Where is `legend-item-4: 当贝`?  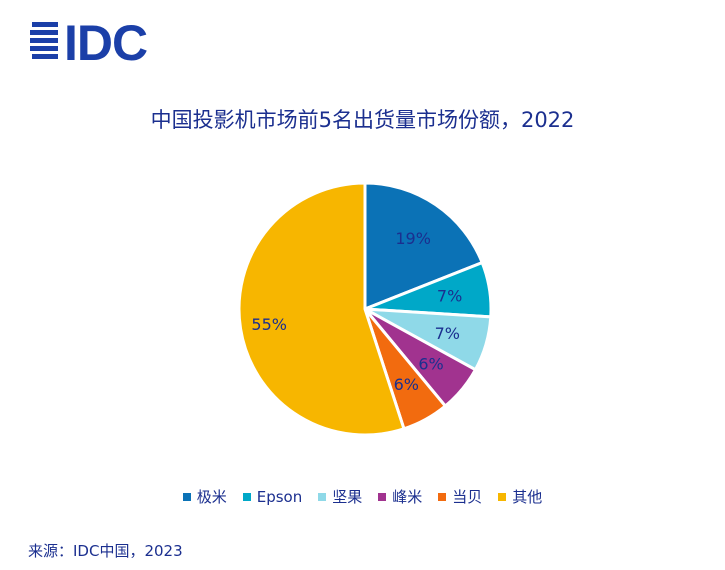 legend-item-4: 当贝 is located at coordinates (460, 496).